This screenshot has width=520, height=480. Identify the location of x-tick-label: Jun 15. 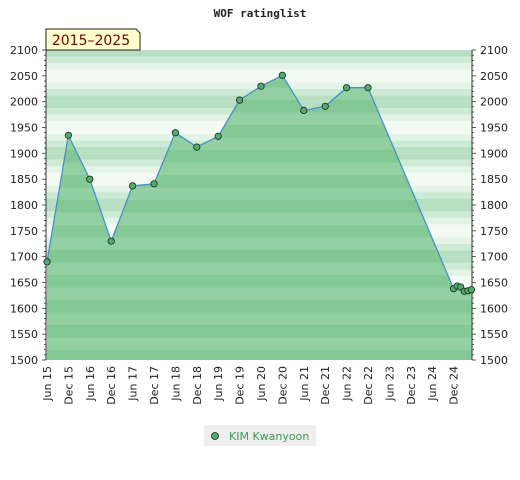
(47, 384).